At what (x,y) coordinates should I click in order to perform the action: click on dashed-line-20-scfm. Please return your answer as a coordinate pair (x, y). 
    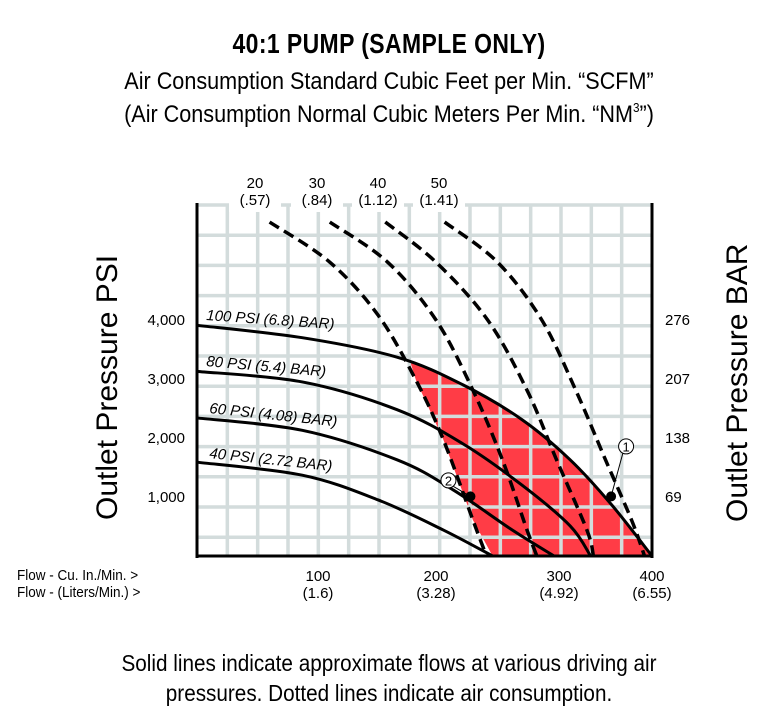
    Looking at the image, I should click on (378, 388).